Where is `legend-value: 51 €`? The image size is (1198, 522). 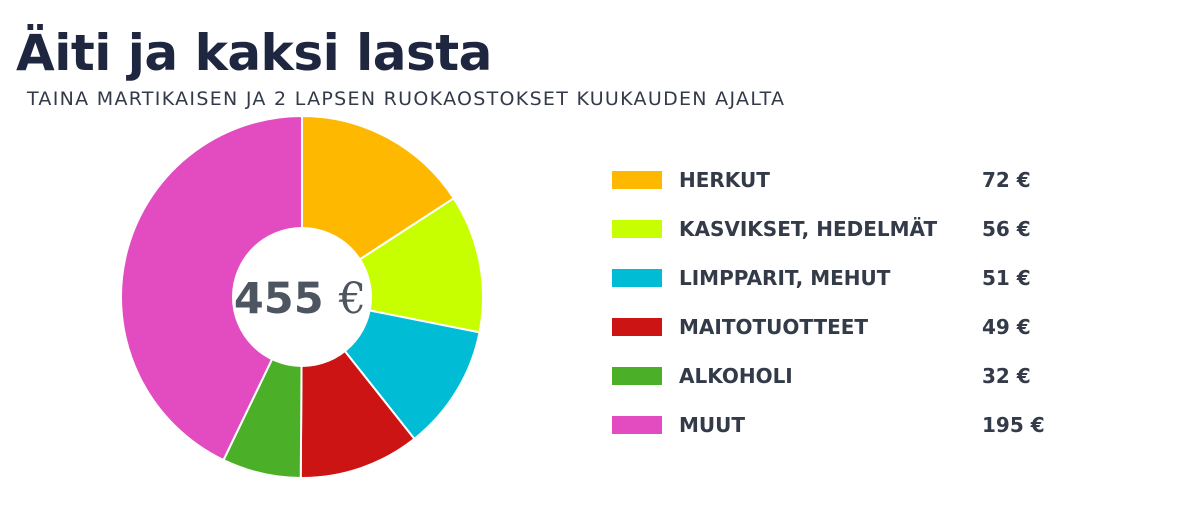 legend-value: 51 € is located at coordinates (1006, 278).